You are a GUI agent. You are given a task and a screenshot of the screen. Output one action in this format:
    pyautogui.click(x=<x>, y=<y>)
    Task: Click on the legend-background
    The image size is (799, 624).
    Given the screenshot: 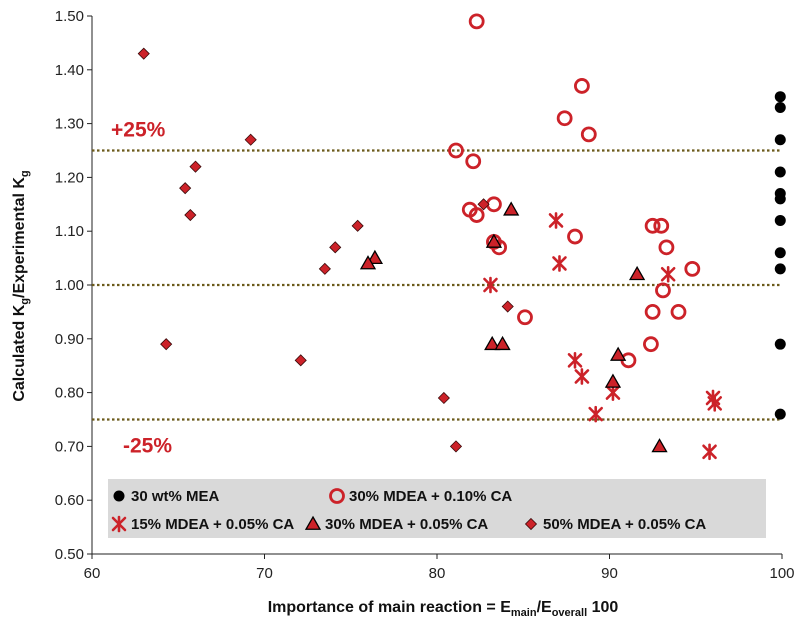 What is the action you would take?
    pyautogui.click(x=437, y=508)
    